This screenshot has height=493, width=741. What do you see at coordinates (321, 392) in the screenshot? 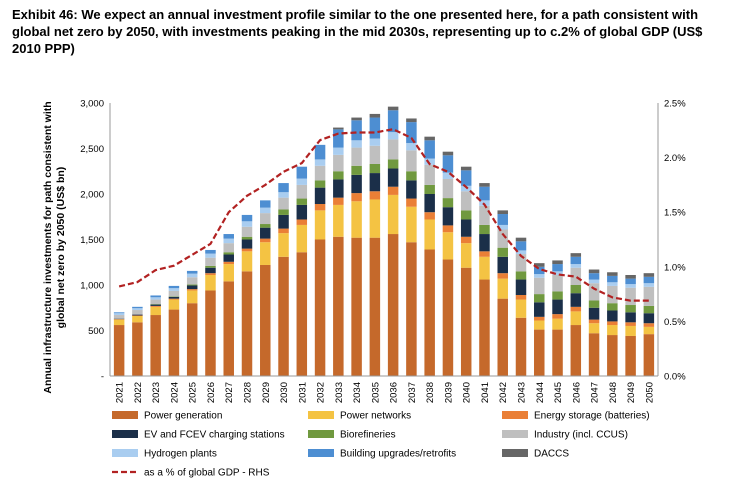
I see `x-tick-label: 2032` at bounding box center [321, 392].